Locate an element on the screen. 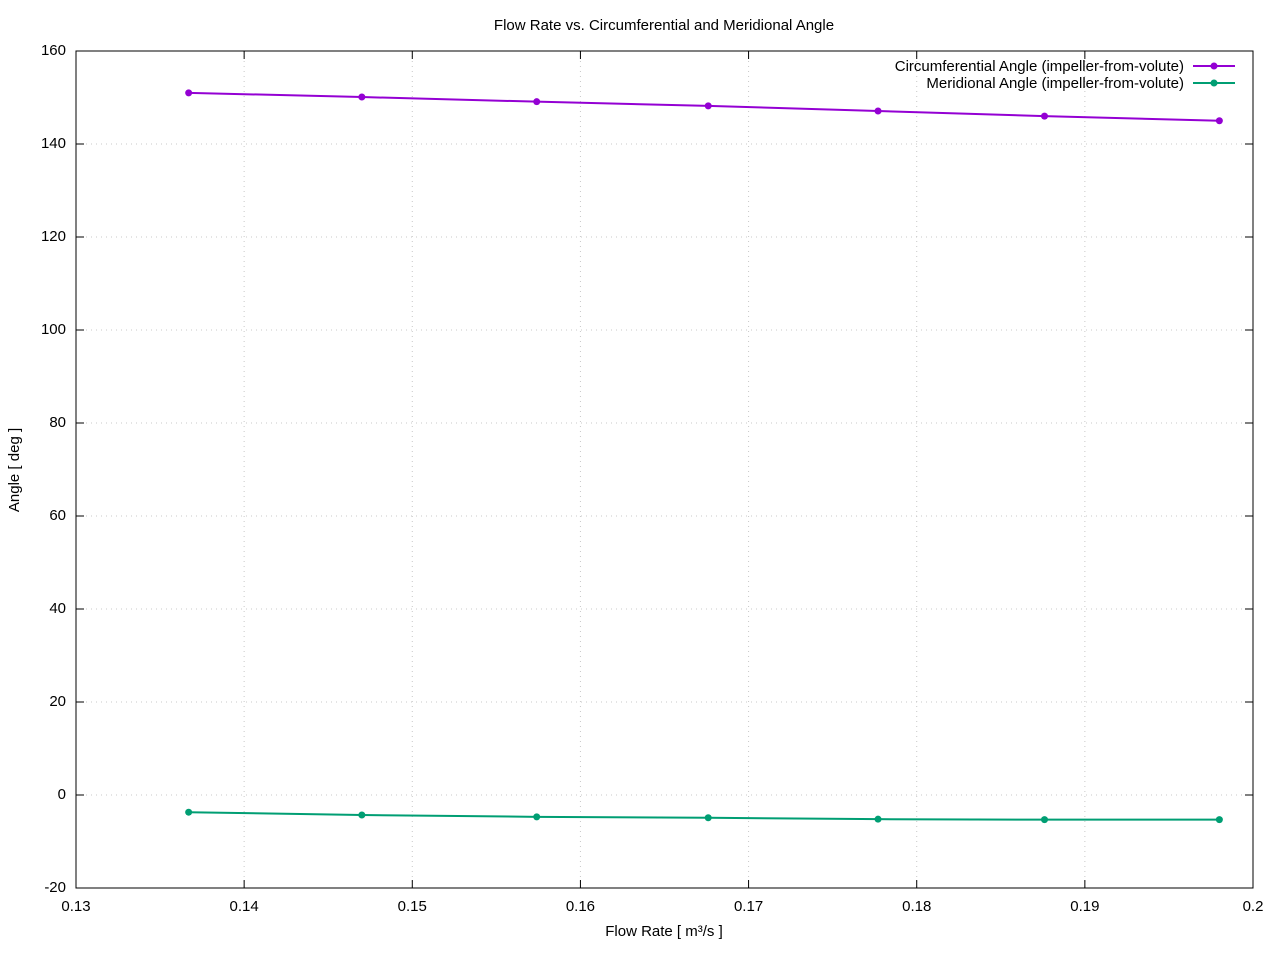 The image size is (1280, 960). y-tick-label: 60 is located at coordinates (57, 515).